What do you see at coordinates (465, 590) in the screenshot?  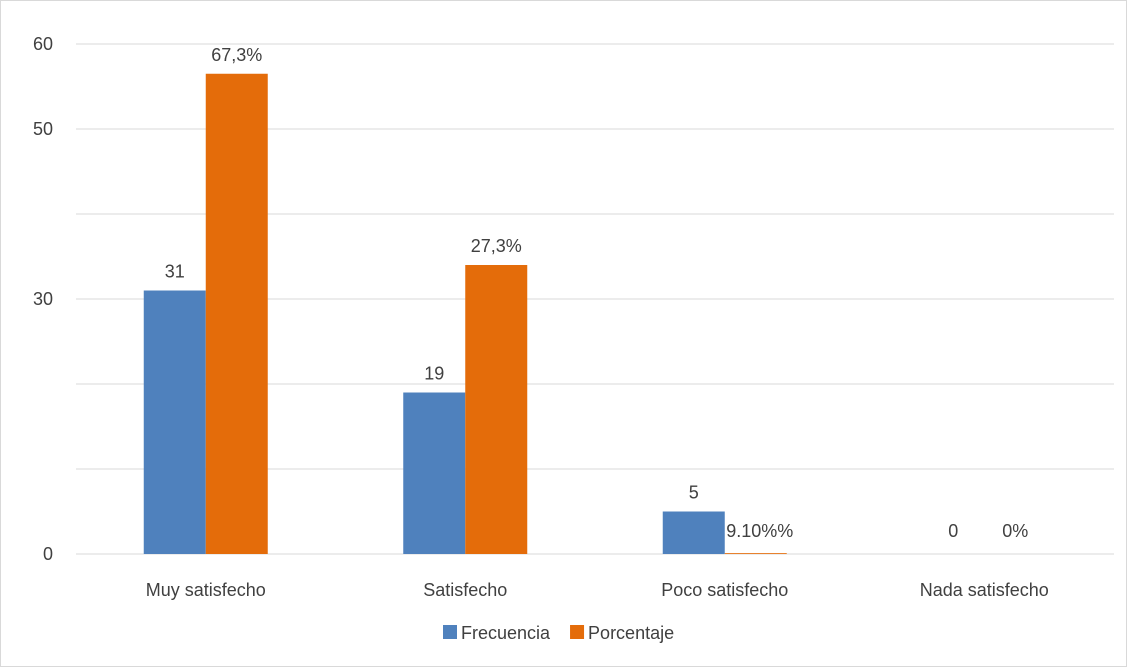 I see `category-label: Satisfecho` at bounding box center [465, 590].